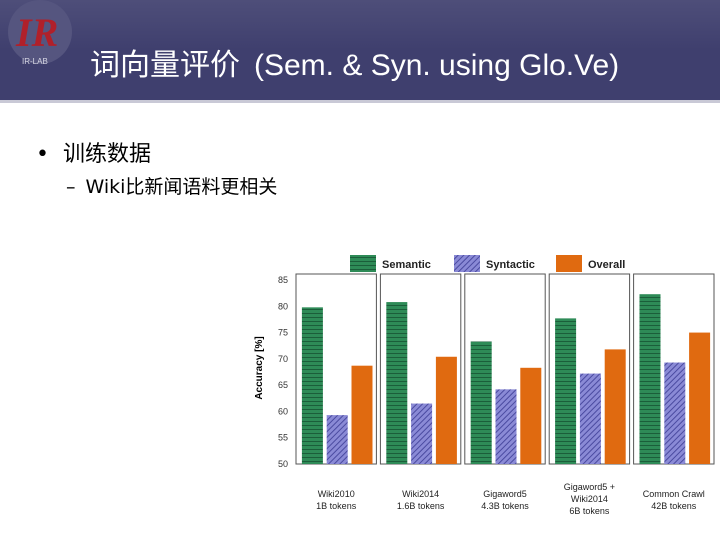  What do you see at coordinates (283, 411) in the screenshot?
I see `y-tick-label: 60` at bounding box center [283, 411].